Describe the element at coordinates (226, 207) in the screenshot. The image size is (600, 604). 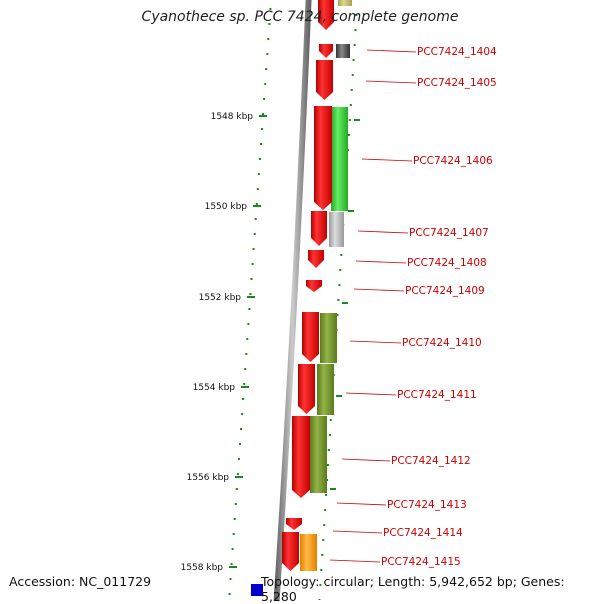
I see `tick-label: 1550 kbp` at that location.